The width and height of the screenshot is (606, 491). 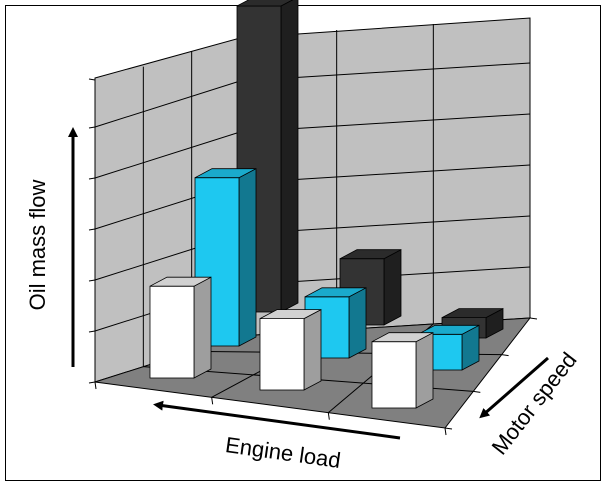 I want to click on x-axis-arrow, so click(x=277, y=420).